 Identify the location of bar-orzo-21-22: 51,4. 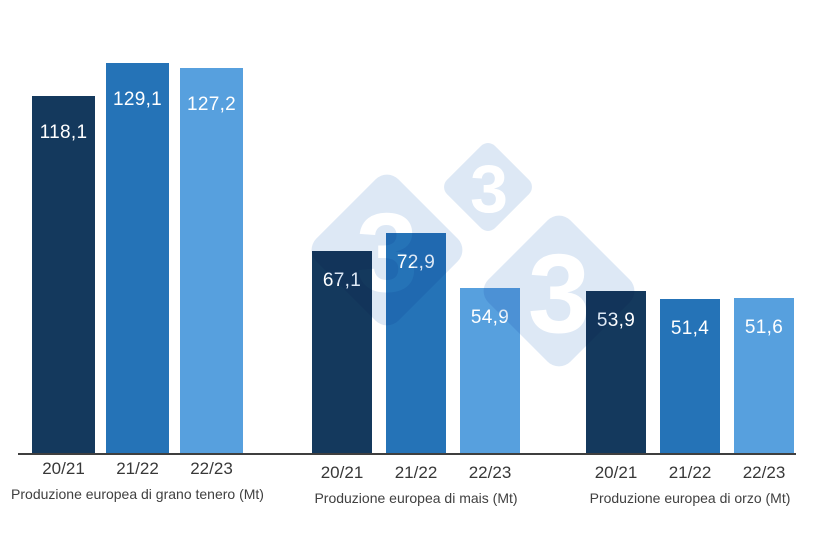
(690, 377).